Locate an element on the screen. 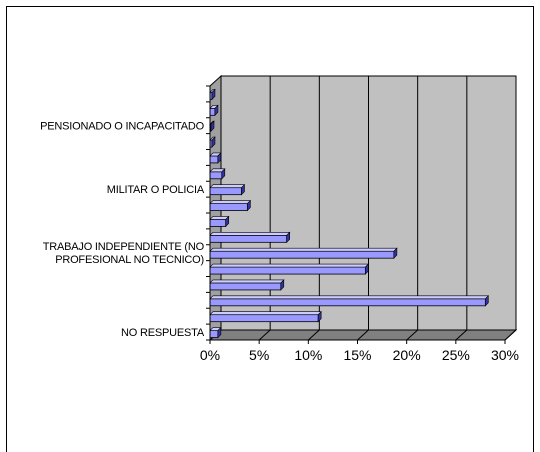 The width and height of the screenshot is (540, 452). x-tick-label: 10% is located at coordinates (308, 355).